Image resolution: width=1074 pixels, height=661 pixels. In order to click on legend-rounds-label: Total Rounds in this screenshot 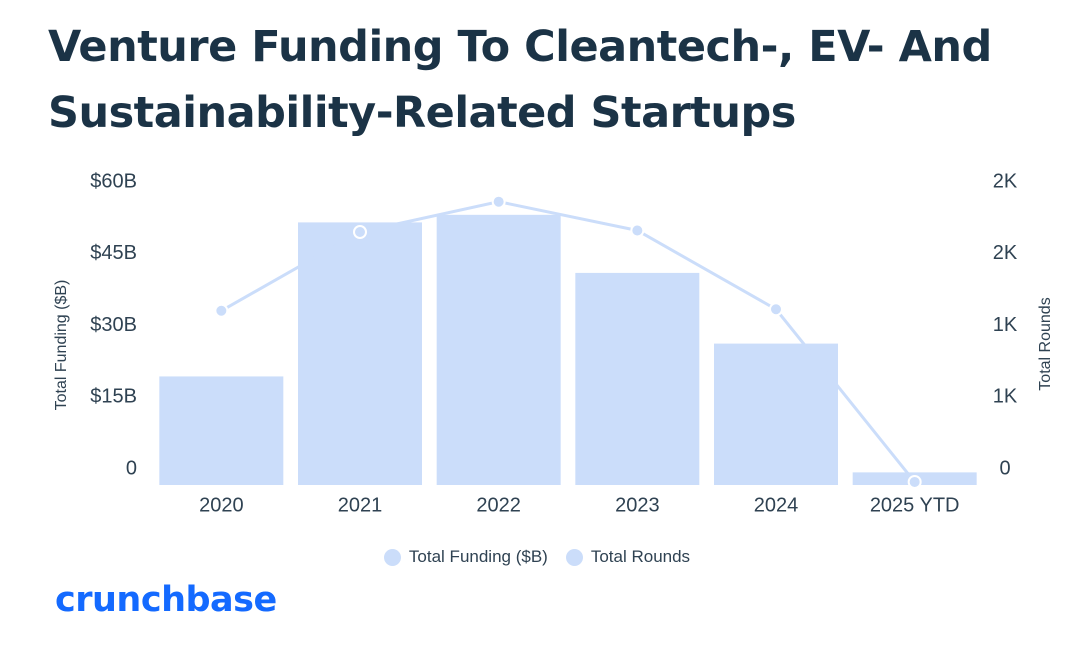, I will do `click(640, 556)`.